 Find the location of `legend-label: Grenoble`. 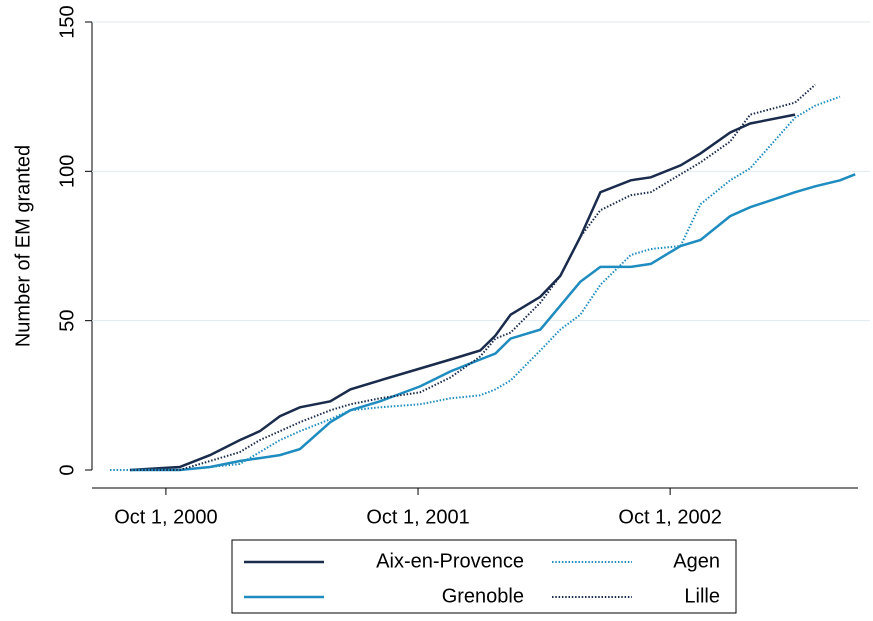

legend-label: Grenoble is located at coordinates (483, 596).